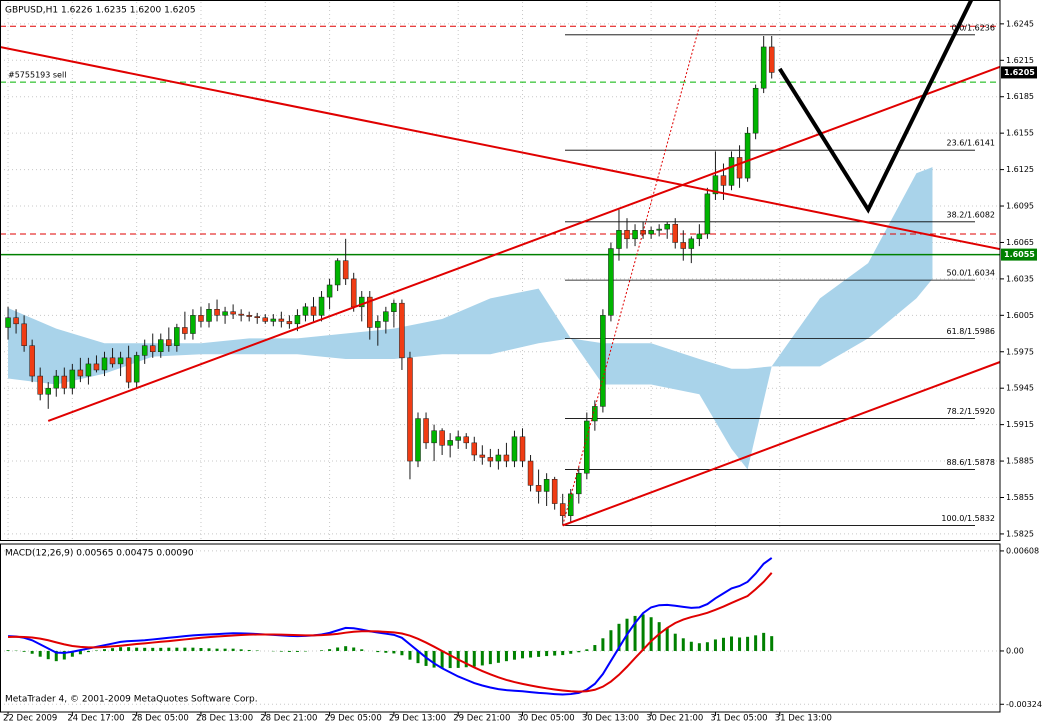 The image size is (1062, 724). I want to click on x-tick-label: 30 Dec 21:00, so click(674, 719).